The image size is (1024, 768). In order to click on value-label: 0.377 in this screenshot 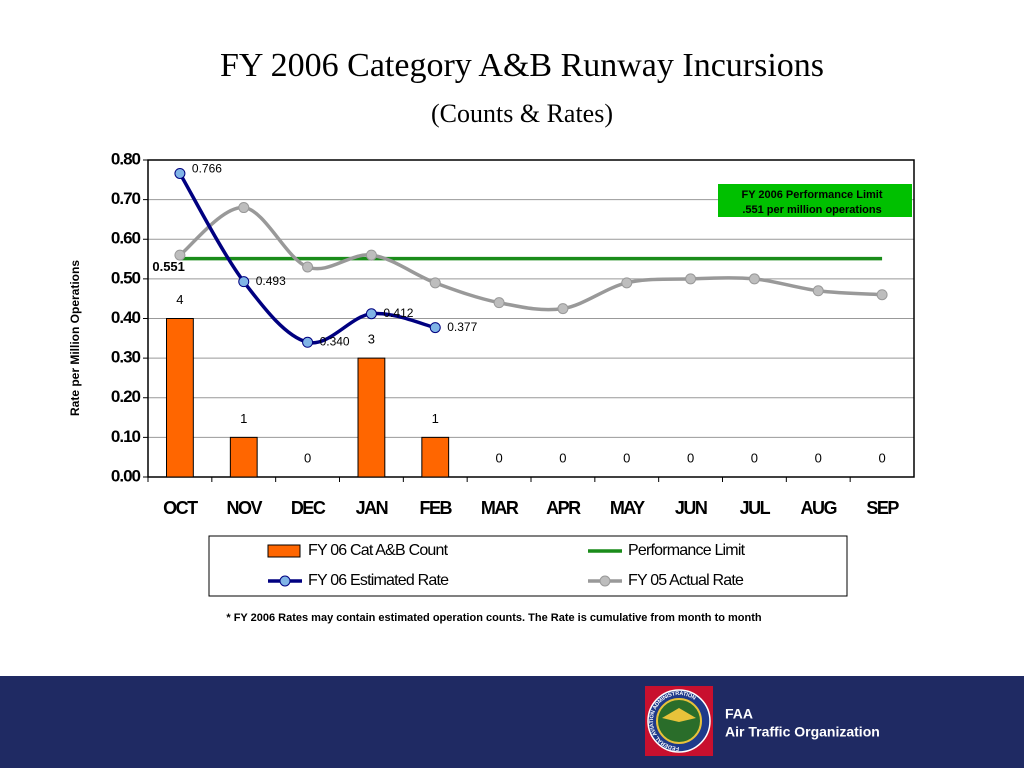, I will do `click(462, 327)`.